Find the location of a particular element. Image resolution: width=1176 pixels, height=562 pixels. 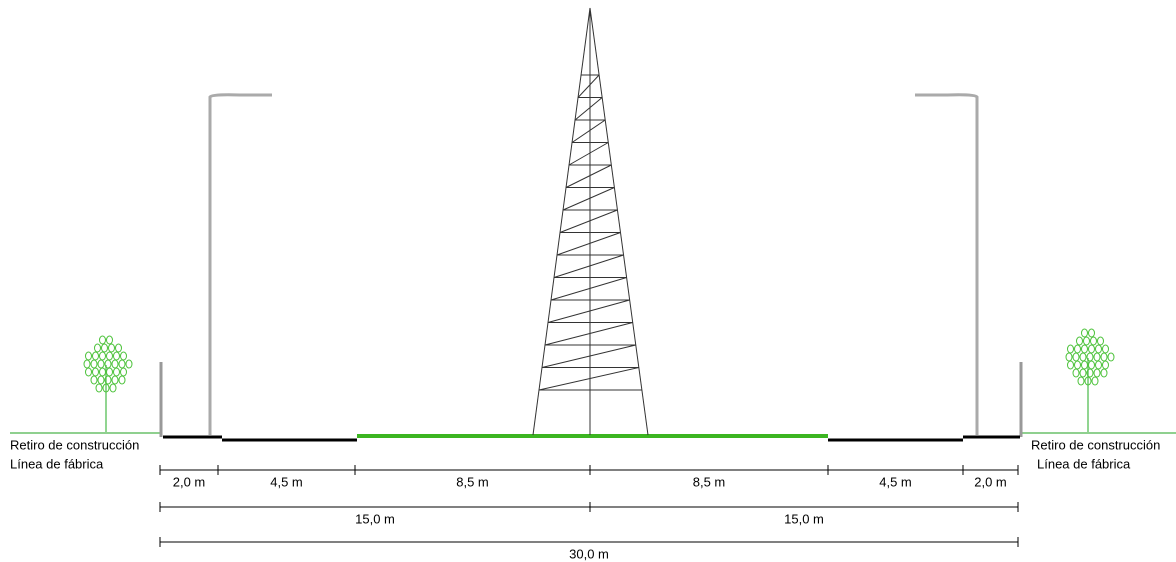

tower is located at coordinates (590, 221).